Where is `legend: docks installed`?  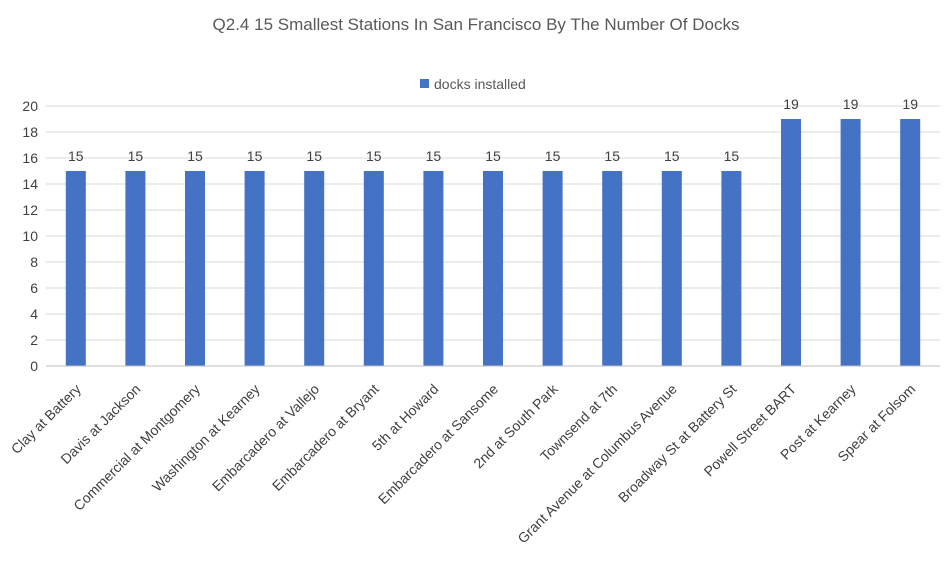
legend: docks installed is located at coordinates (473, 84).